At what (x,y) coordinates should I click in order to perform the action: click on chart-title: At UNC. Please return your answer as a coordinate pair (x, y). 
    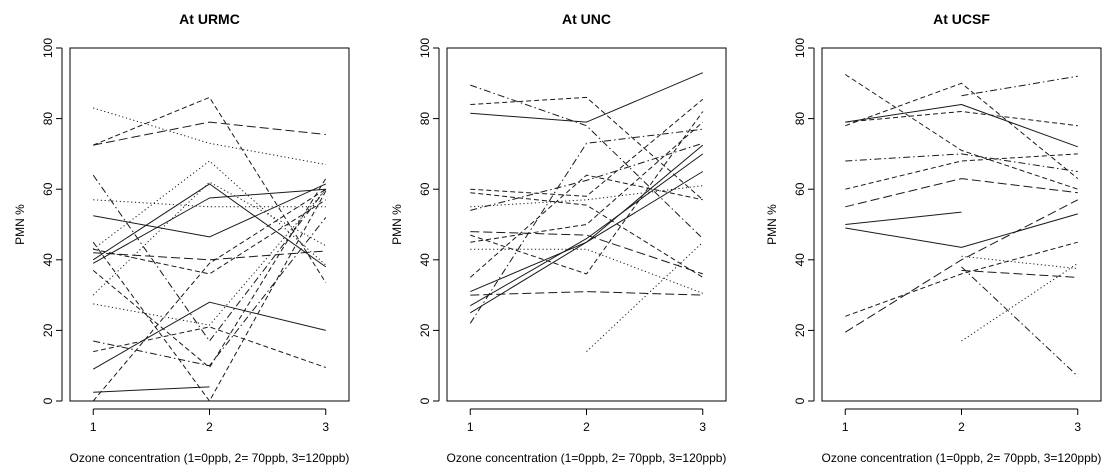
    Looking at the image, I should click on (586, 19).